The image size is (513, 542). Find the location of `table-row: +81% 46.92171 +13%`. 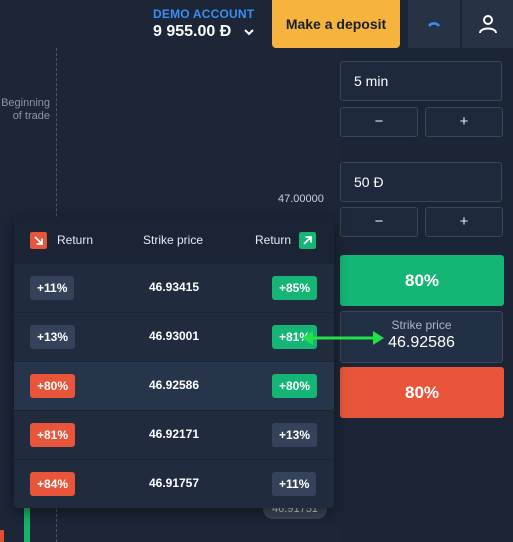

table-row: +81% 46.92171 +13% is located at coordinates (174, 435).